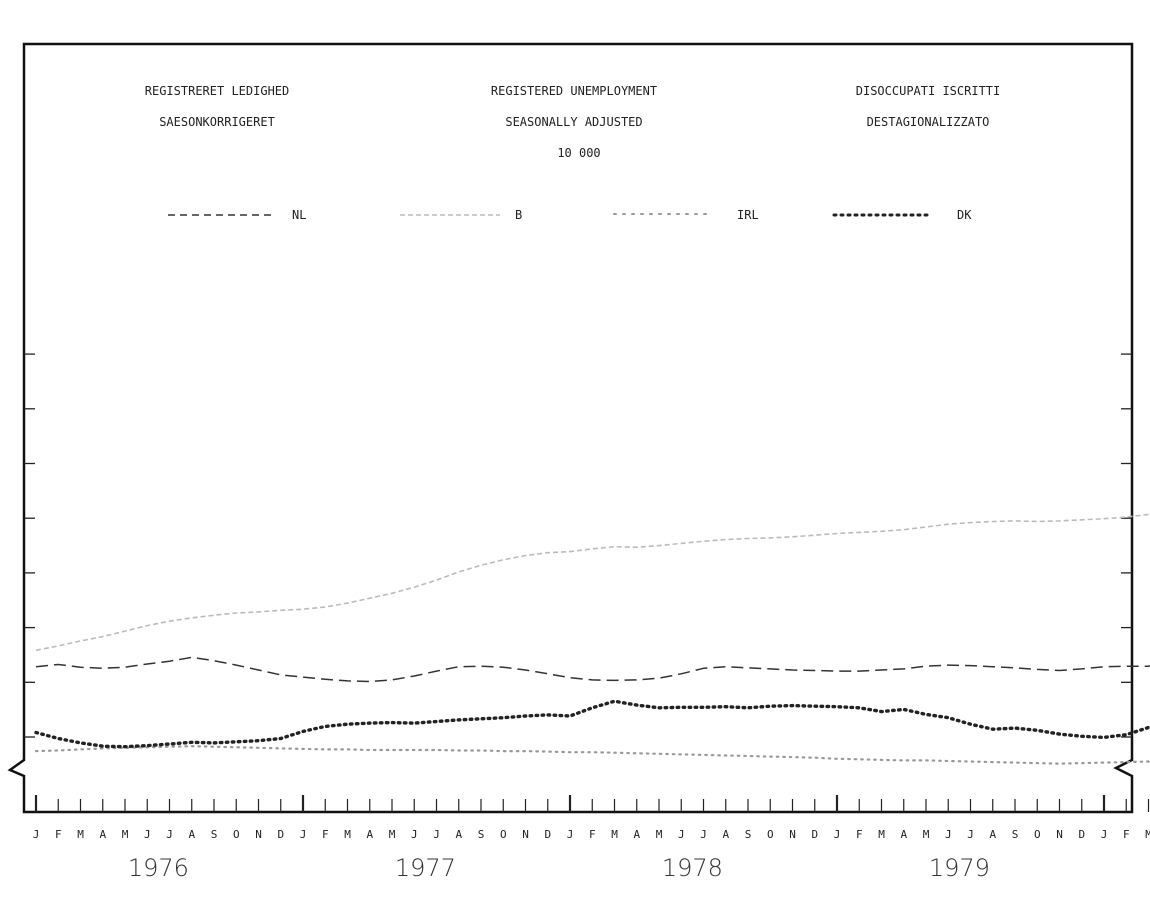 The image size is (1150, 901). Describe the element at coordinates (559, 868) in the screenshot. I see `x-axis-year-labels: 19761977197819791980` at that location.